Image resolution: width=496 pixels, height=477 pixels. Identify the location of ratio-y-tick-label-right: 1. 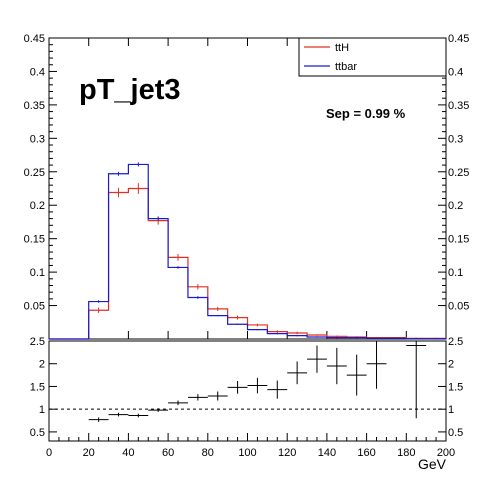
(451, 410).